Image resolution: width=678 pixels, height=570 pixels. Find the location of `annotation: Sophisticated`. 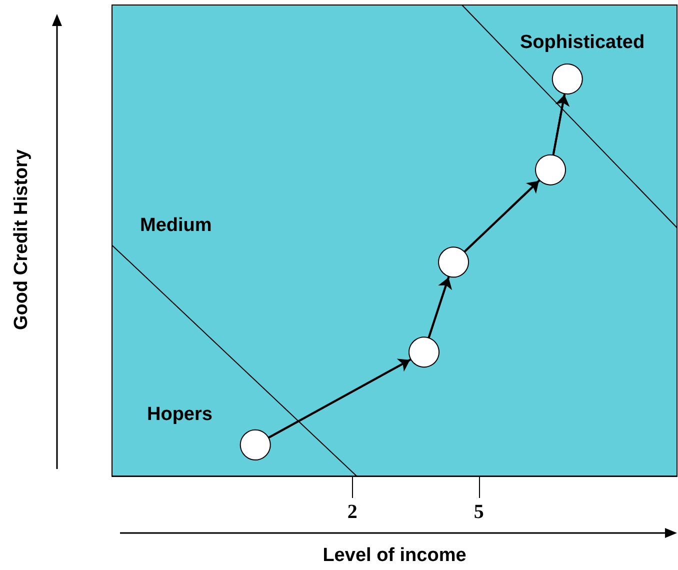

annotation: Sophisticated is located at coordinates (582, 42).